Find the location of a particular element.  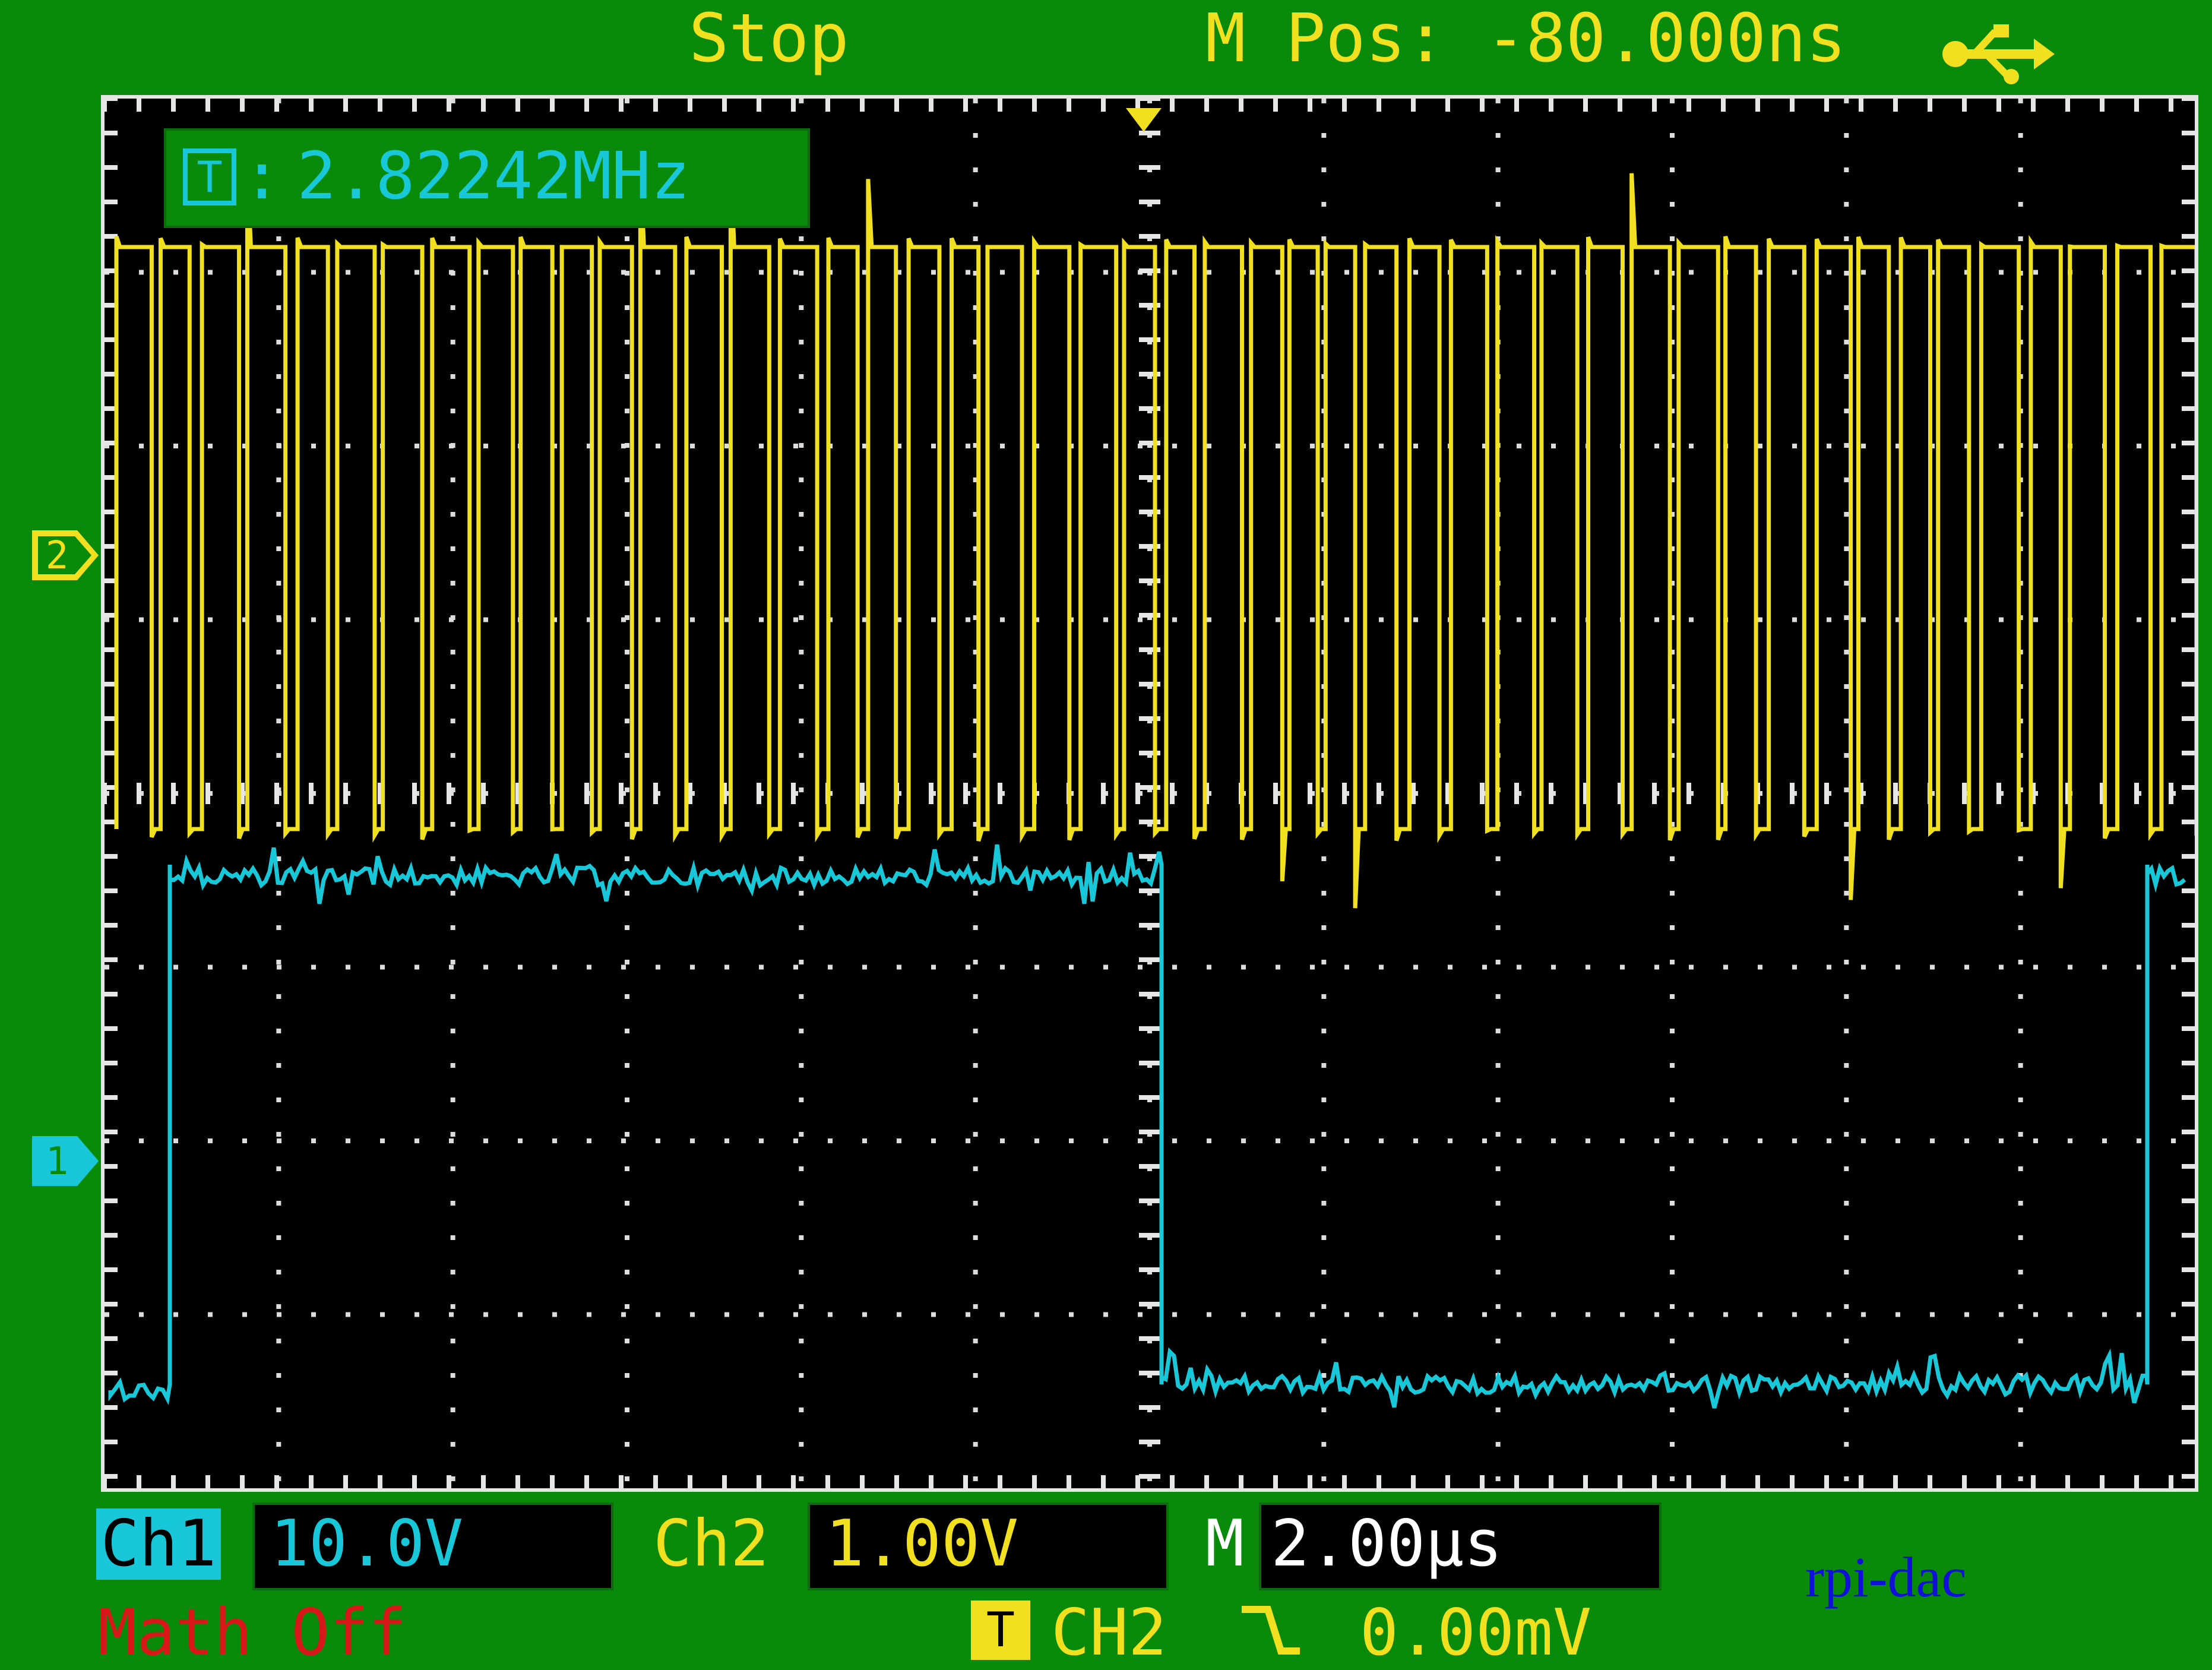

frequency-measurement: T : 2.82242MHz is located at coordinates (487, 178).